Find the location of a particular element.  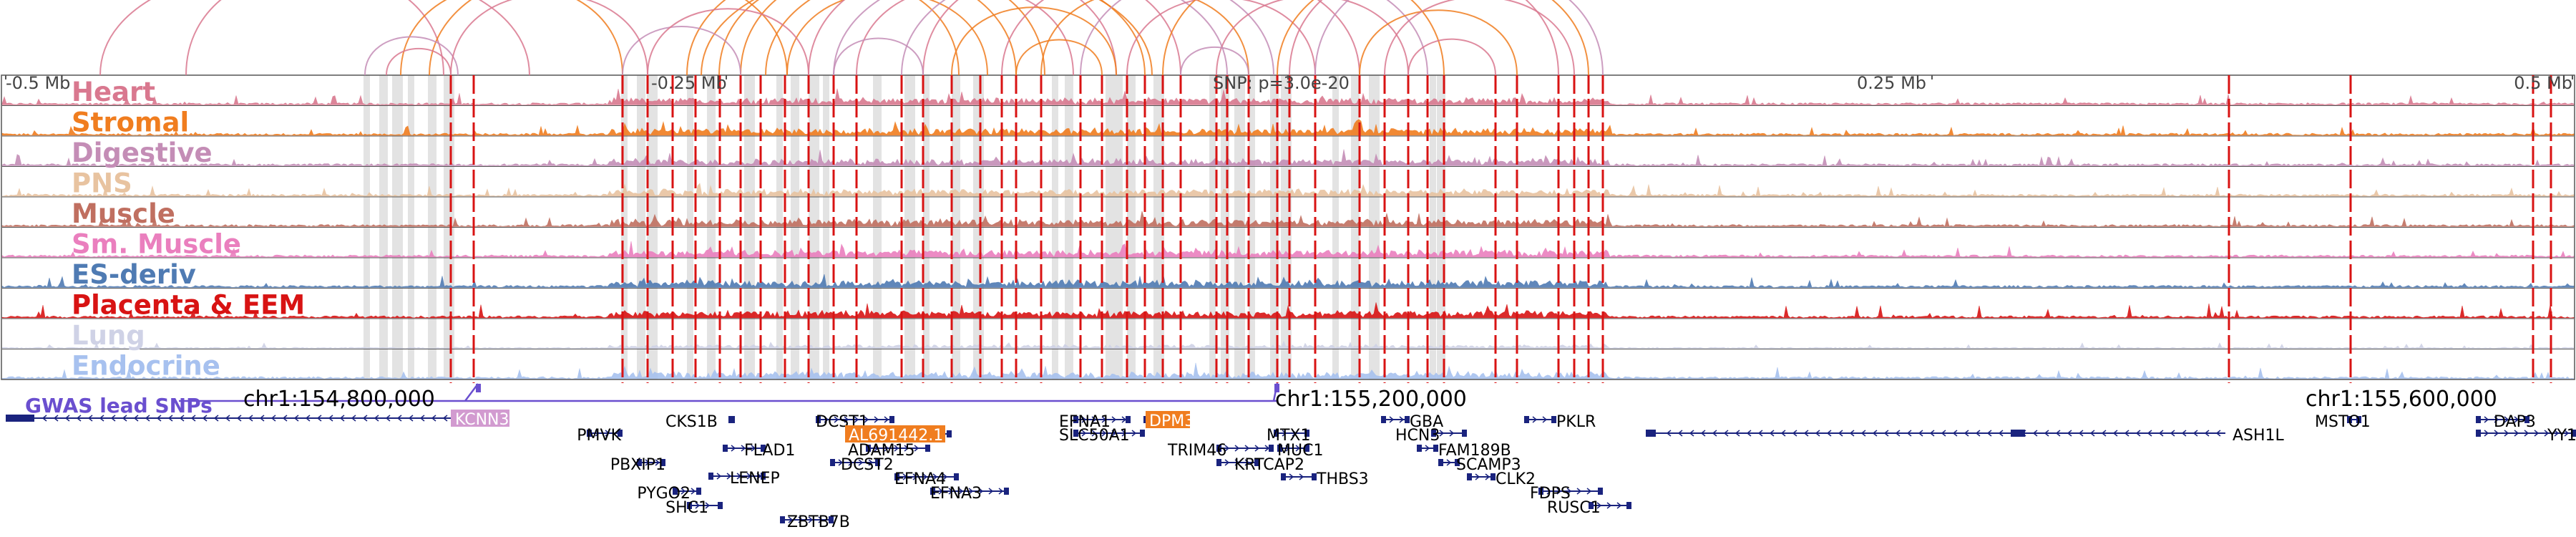

gene-label: CLK2 is located at coordinates (1516, 479).